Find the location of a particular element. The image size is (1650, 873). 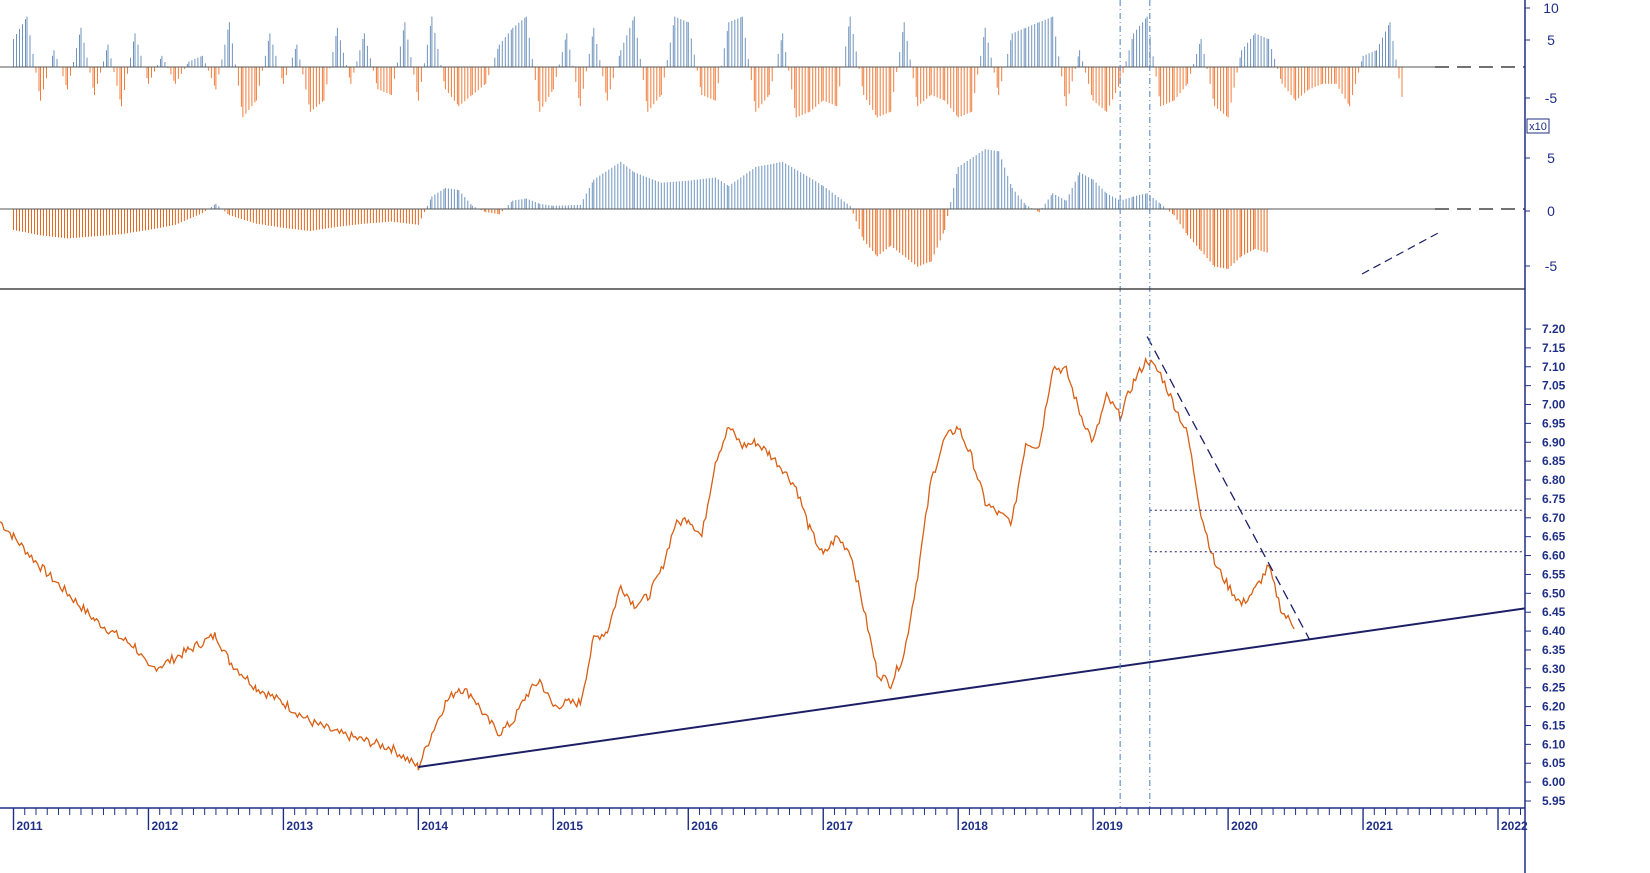

price-y-tick-label: 6.20 is located at coordinates (1554, 707).